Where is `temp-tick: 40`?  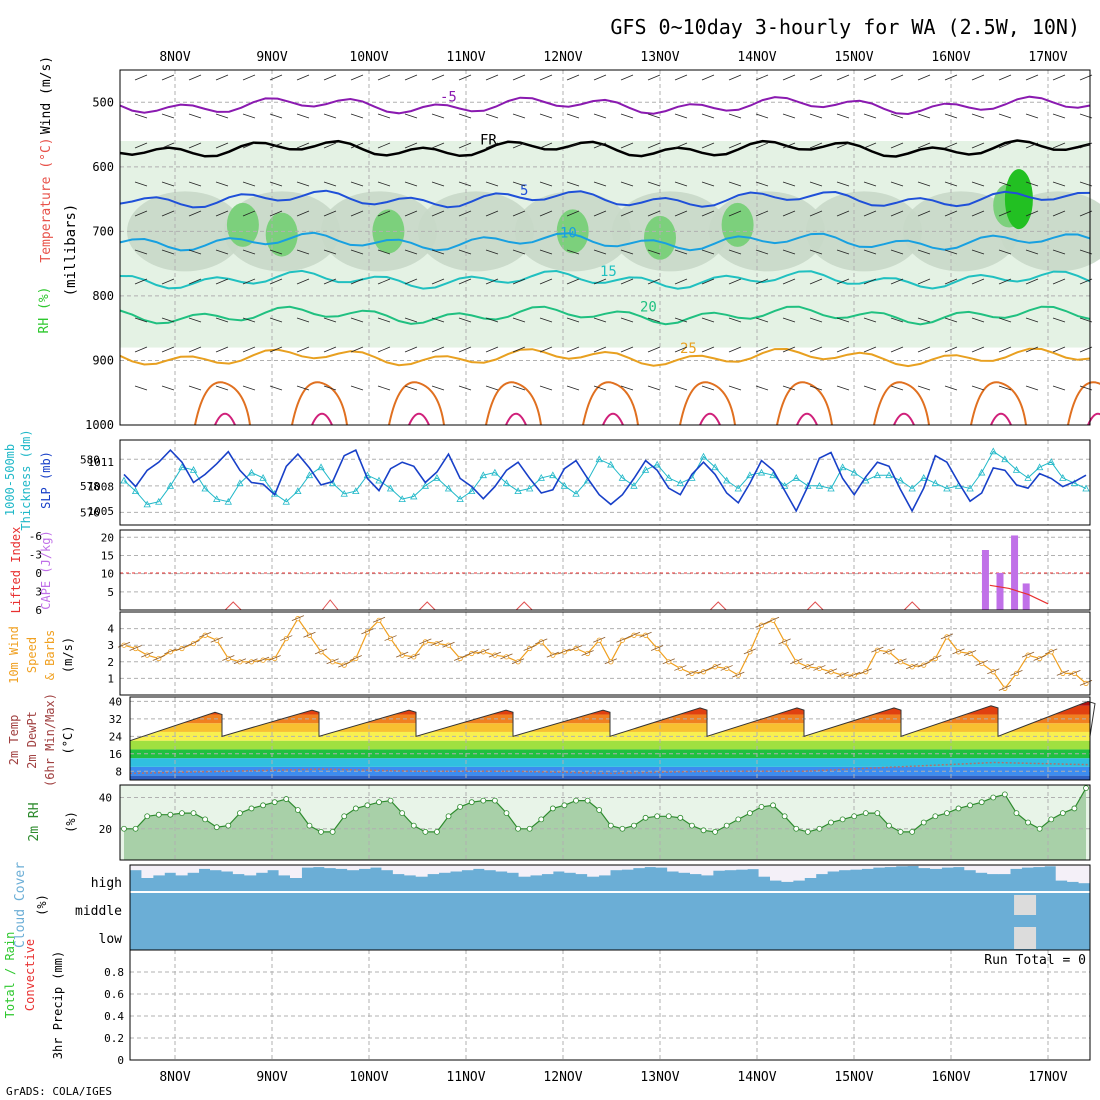 temp-tick: 40 is located at coordinates (115, 701).